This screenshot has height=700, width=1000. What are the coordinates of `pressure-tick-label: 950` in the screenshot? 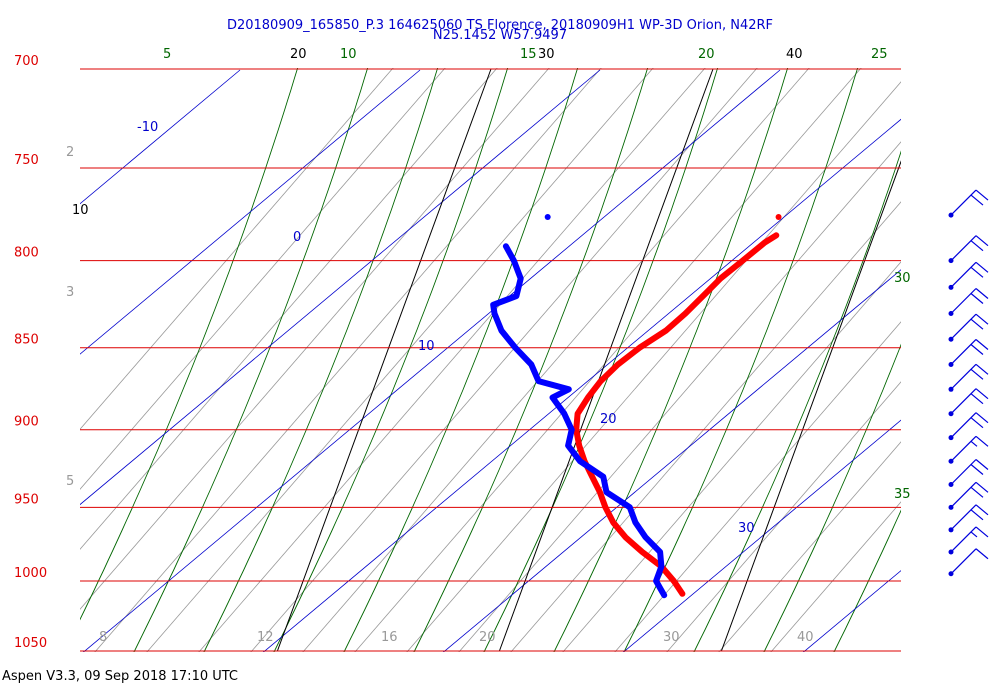 It's located at (26, 499).